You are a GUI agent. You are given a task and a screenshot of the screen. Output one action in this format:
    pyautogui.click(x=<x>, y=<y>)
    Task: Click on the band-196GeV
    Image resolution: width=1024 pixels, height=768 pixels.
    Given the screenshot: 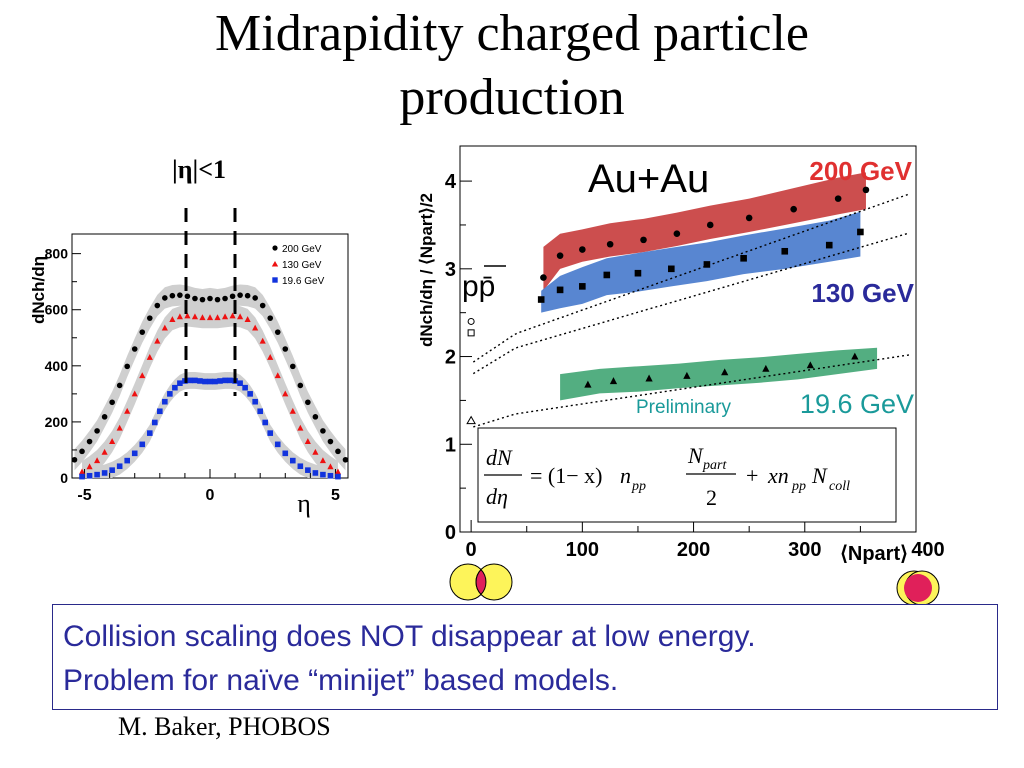 What is the action you would take?
    pyautogui.click(x=210, y=424)
    